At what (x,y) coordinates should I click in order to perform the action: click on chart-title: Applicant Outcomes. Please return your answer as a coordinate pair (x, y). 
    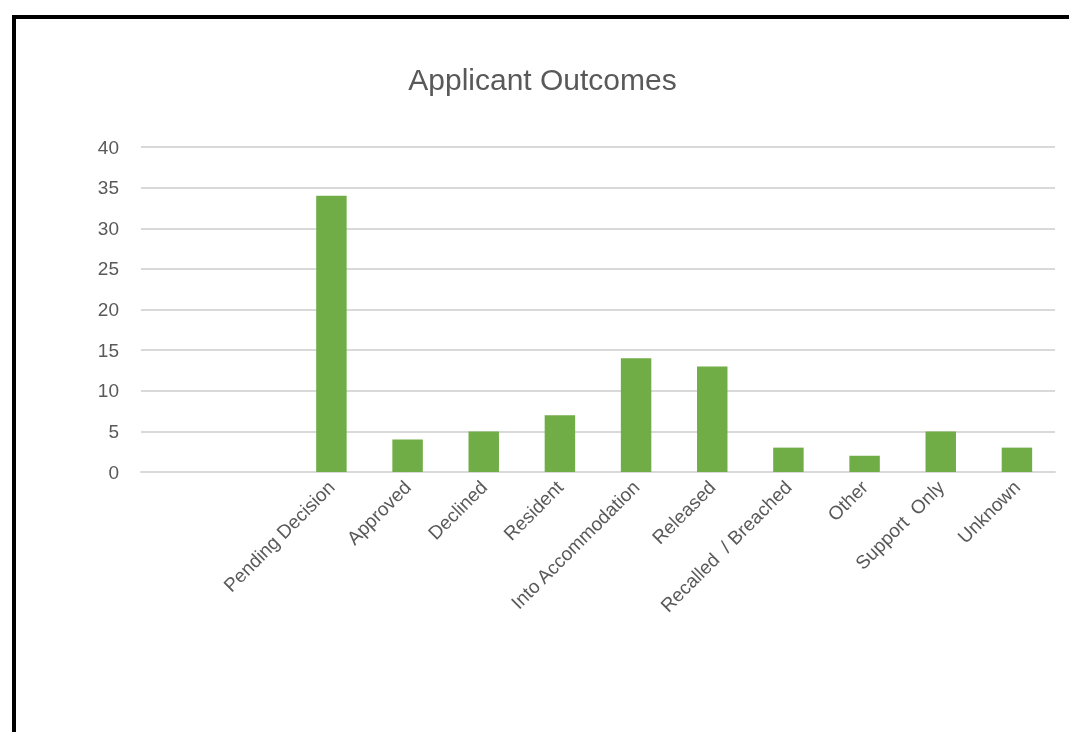
    Looking at the image, I should click on (542, 79).